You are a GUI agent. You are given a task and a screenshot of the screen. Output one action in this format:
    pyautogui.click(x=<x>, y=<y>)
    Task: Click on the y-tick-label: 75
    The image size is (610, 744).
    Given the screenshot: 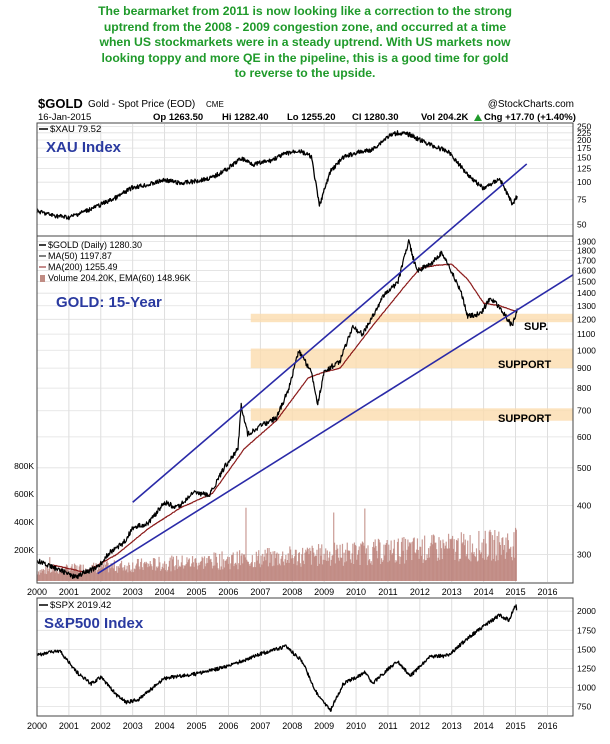 What is the action you would take?
    pyautogui.click(x=582, y=200)
    